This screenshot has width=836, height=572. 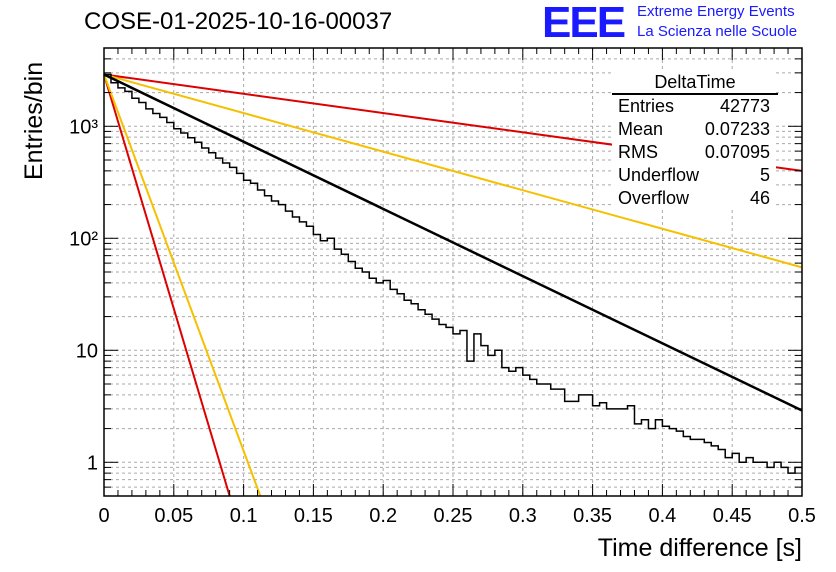 I want to click on x-tick-label: 0.25, so click(x=453, y=516).